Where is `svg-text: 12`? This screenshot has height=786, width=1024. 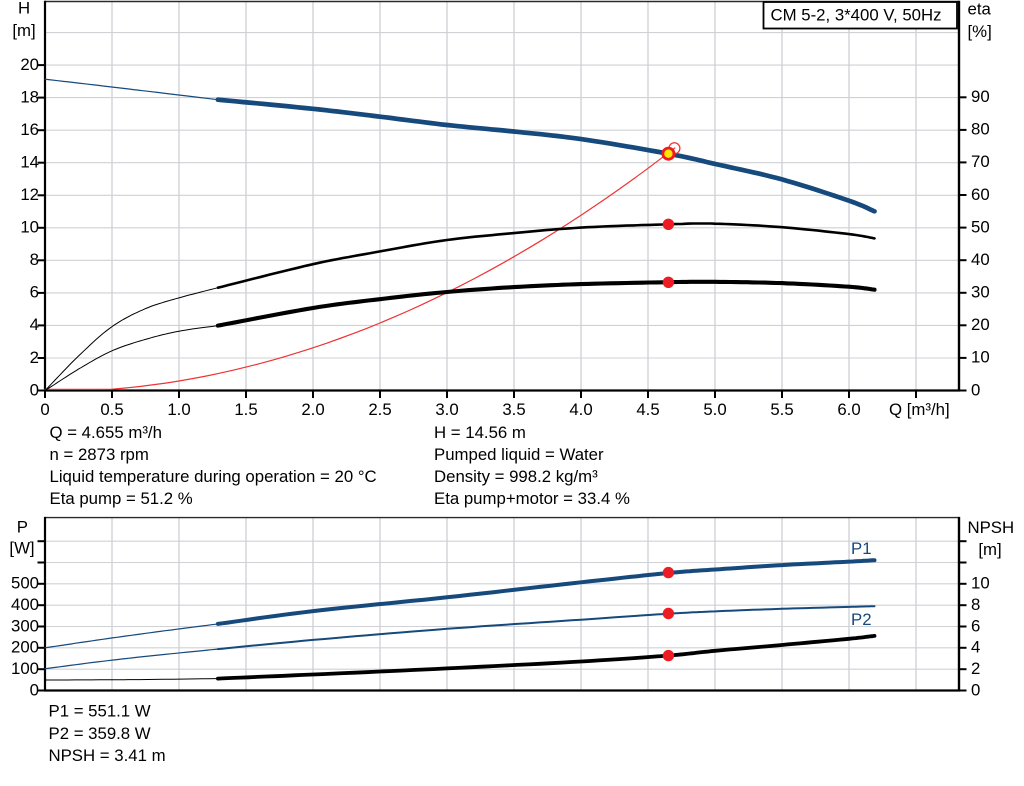 svg-text: 12 is located at coordinates (29, 194).